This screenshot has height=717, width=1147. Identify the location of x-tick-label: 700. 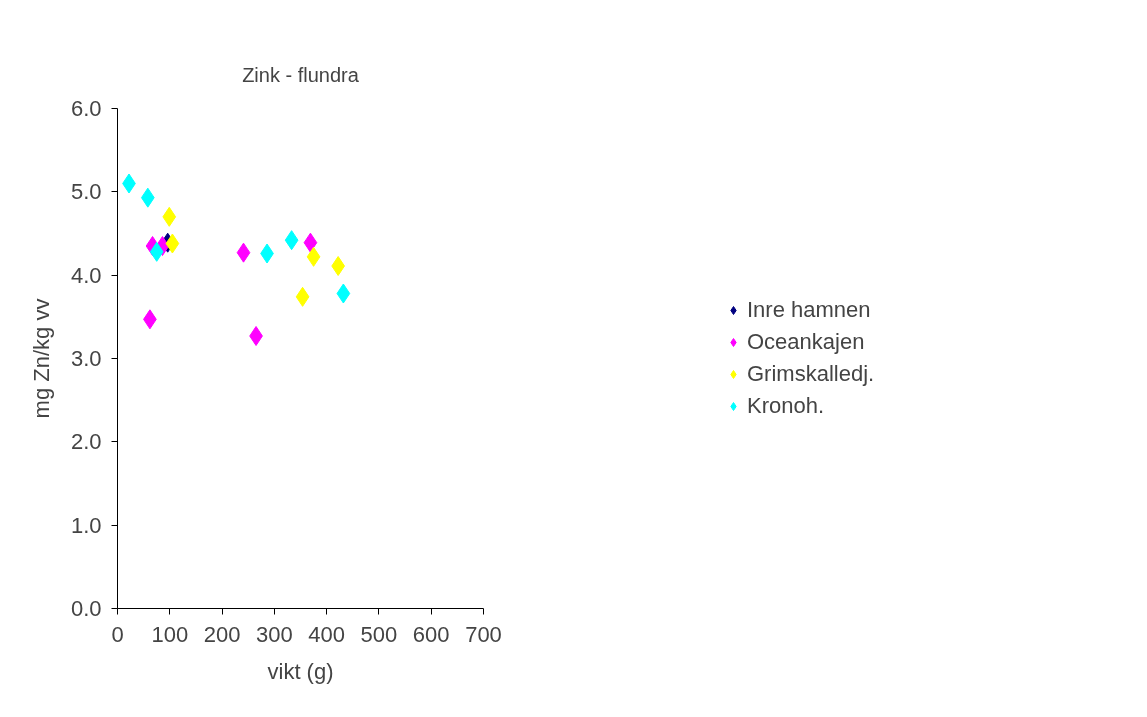
(483, 634).